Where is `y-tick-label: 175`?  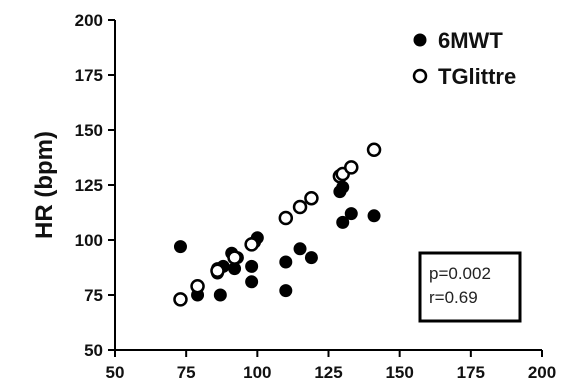
y-tick-label: 175 is located at coordinates (89, 75).